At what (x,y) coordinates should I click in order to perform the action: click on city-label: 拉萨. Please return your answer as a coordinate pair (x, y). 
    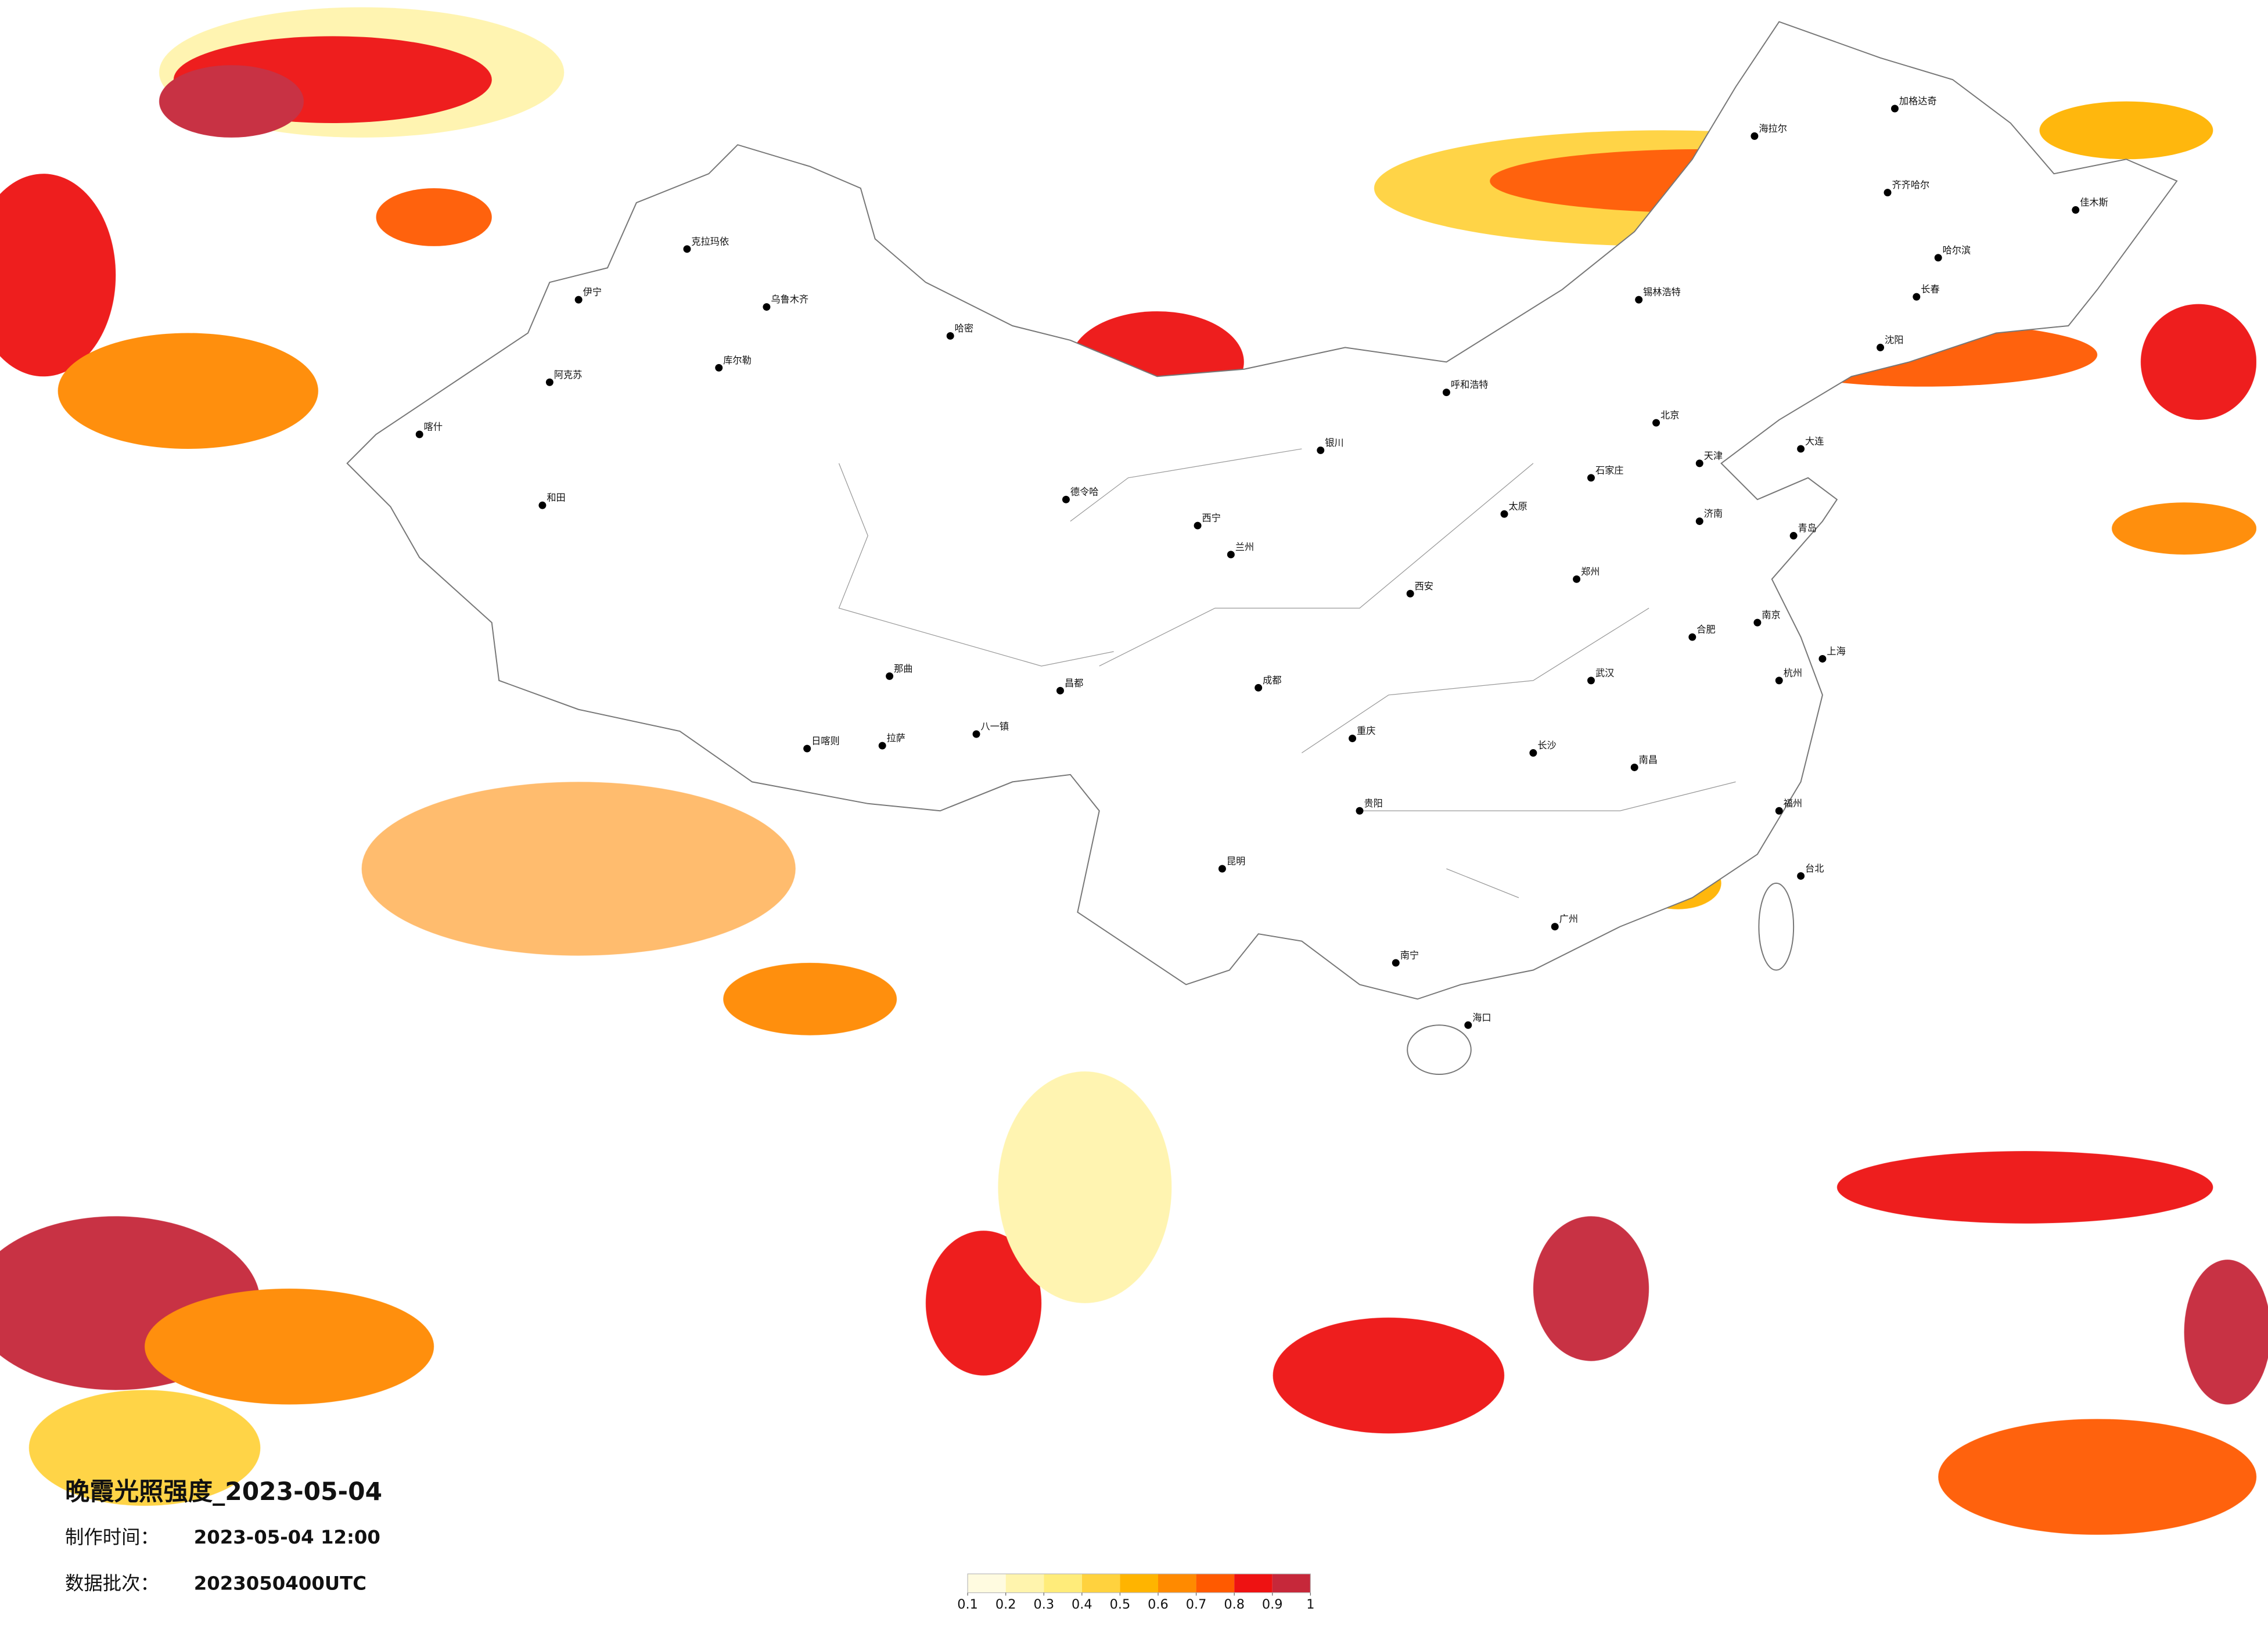
    Looking at the image, I should click on (896, 739).